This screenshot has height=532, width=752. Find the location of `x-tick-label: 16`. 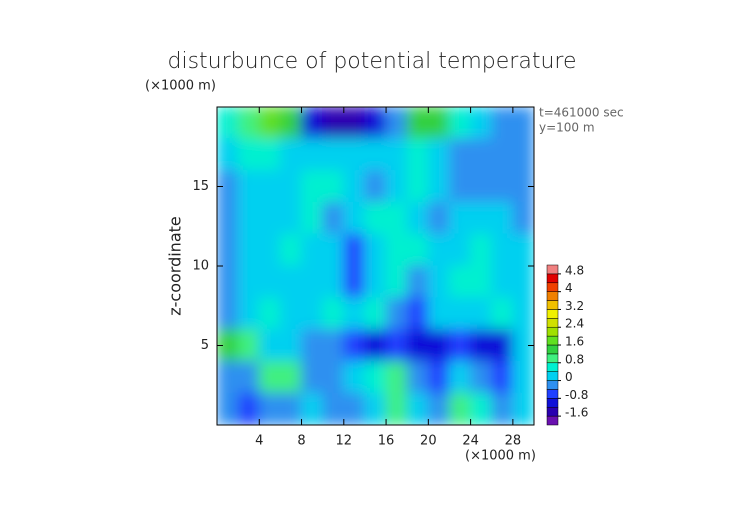

x-tick-label: 16 is located at coordinates (386, 441).